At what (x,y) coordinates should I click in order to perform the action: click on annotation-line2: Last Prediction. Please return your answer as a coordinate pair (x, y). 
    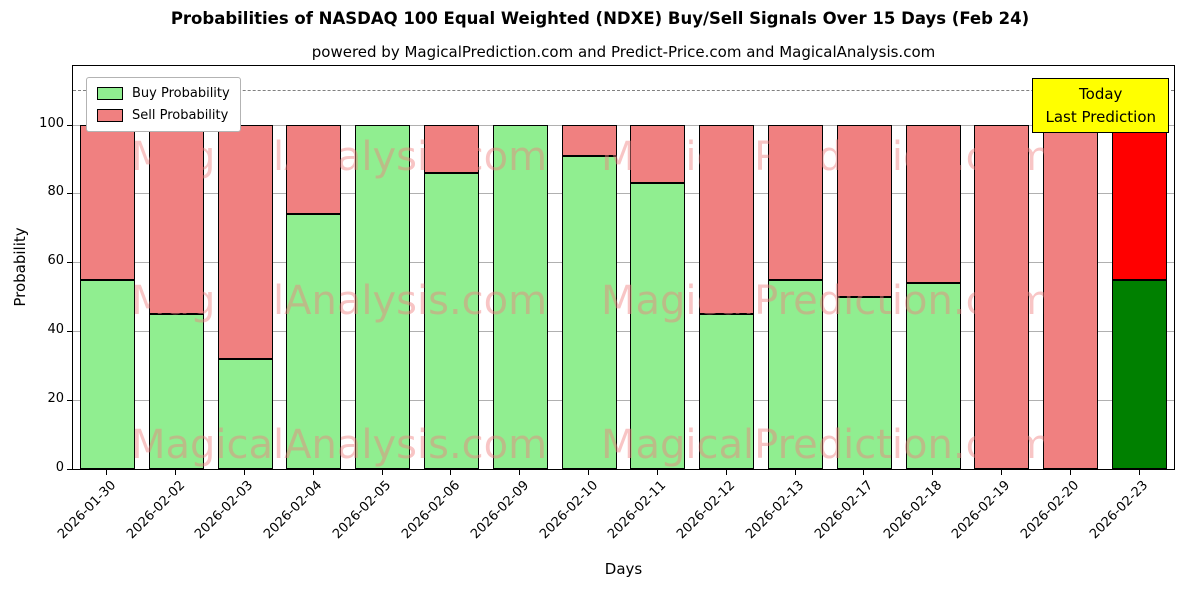
    Looking at the image, I should click on (1100, 116).